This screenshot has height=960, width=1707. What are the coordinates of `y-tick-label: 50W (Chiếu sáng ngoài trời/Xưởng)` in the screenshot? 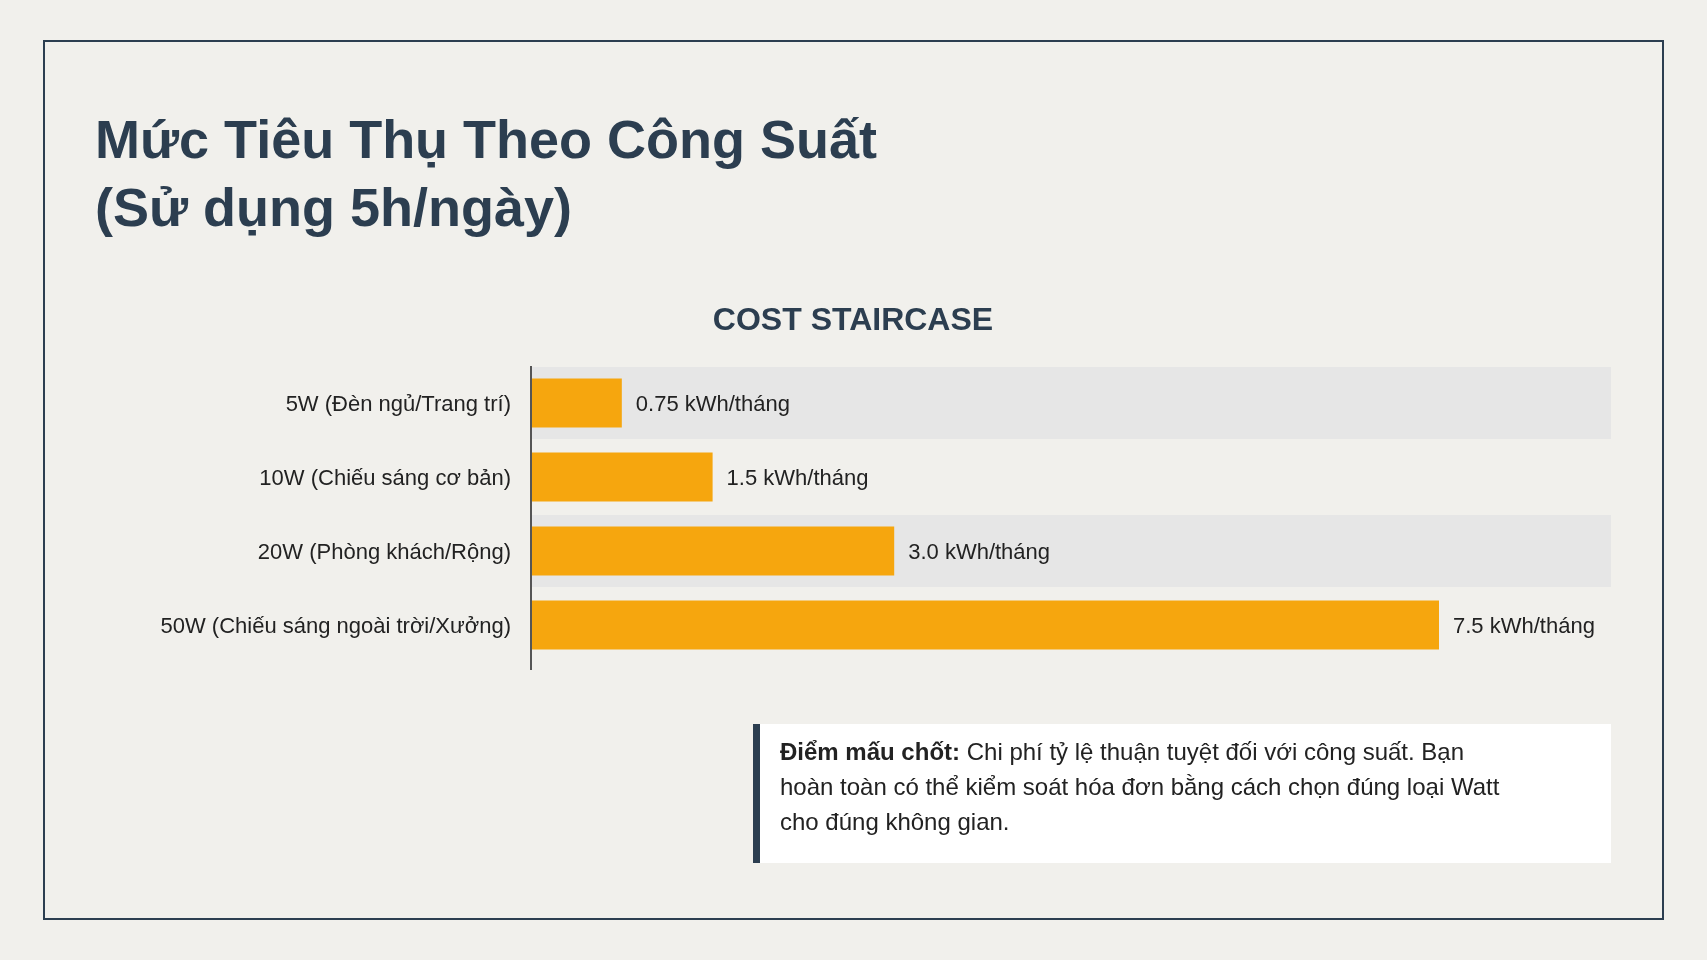 It's located at (335, 625).